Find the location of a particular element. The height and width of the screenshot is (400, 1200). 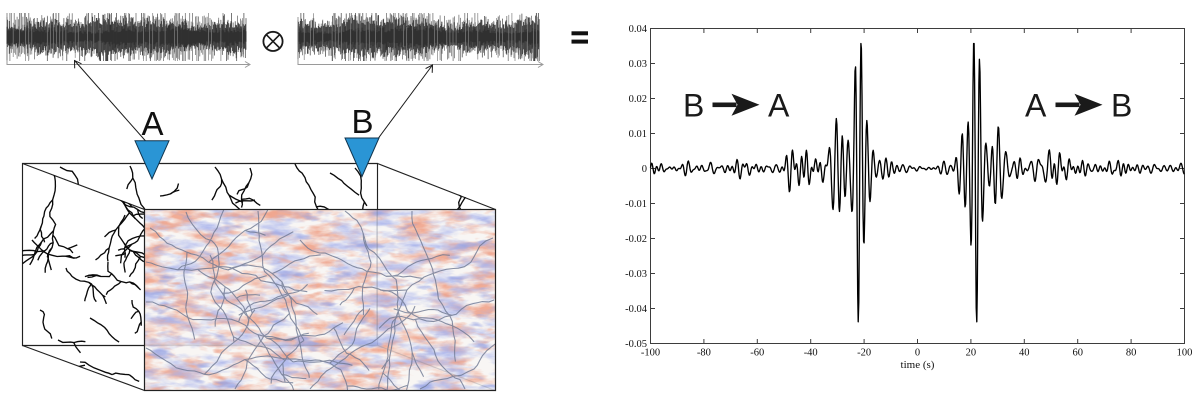

svg-text: 0.03 is located at coordinates (638, 64).